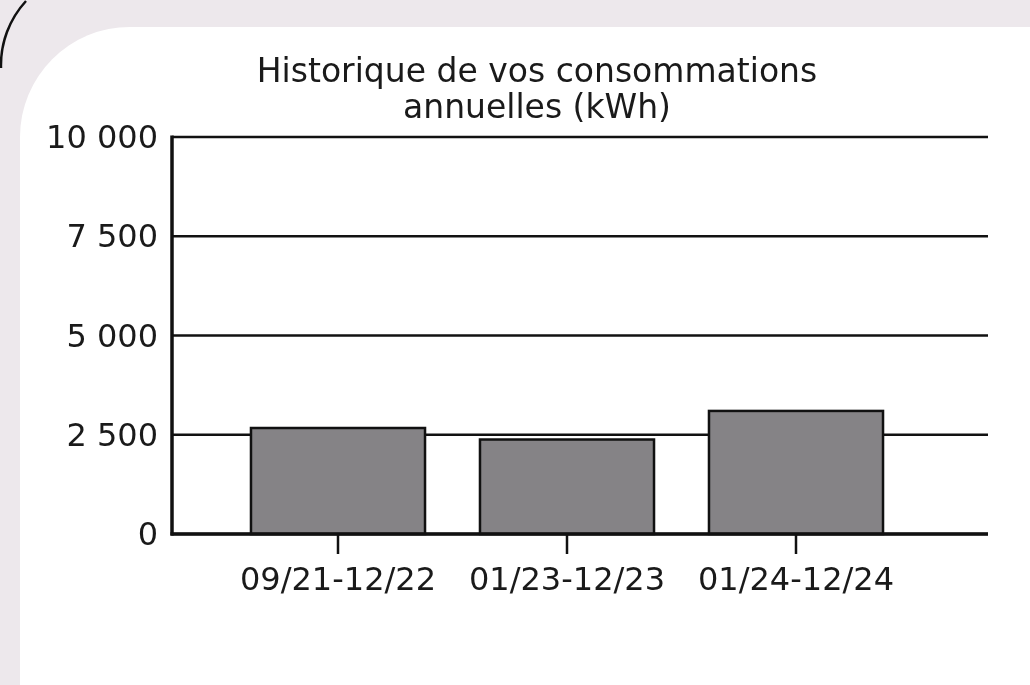 Image resolution: width=1030 pixels, height=685 pixels. Describe the element at coordinates (567, 579) in the screenshot. I see `x-tick-label: 01/23-12/23` at that location.